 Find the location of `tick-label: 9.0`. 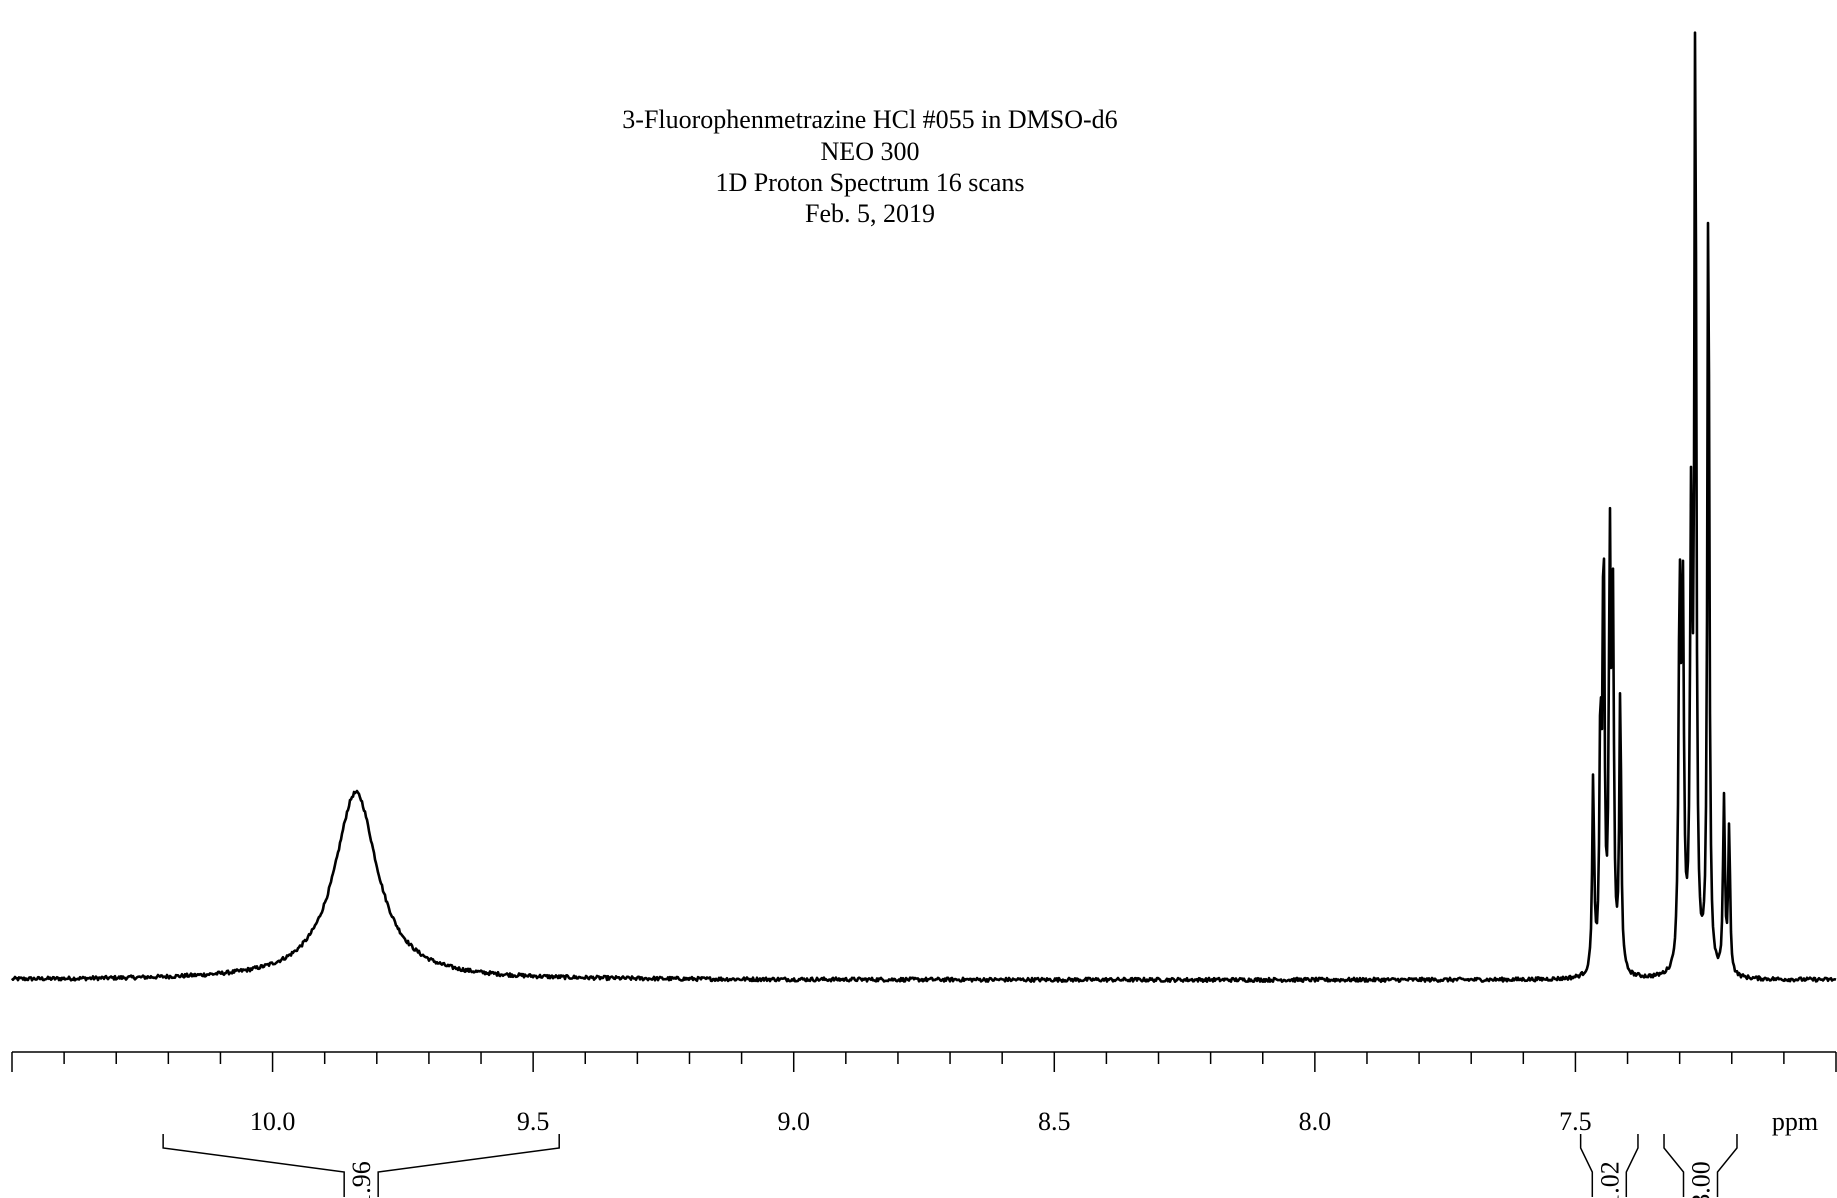

tick-label: 9.0 is located at coordinates (793, 1121).